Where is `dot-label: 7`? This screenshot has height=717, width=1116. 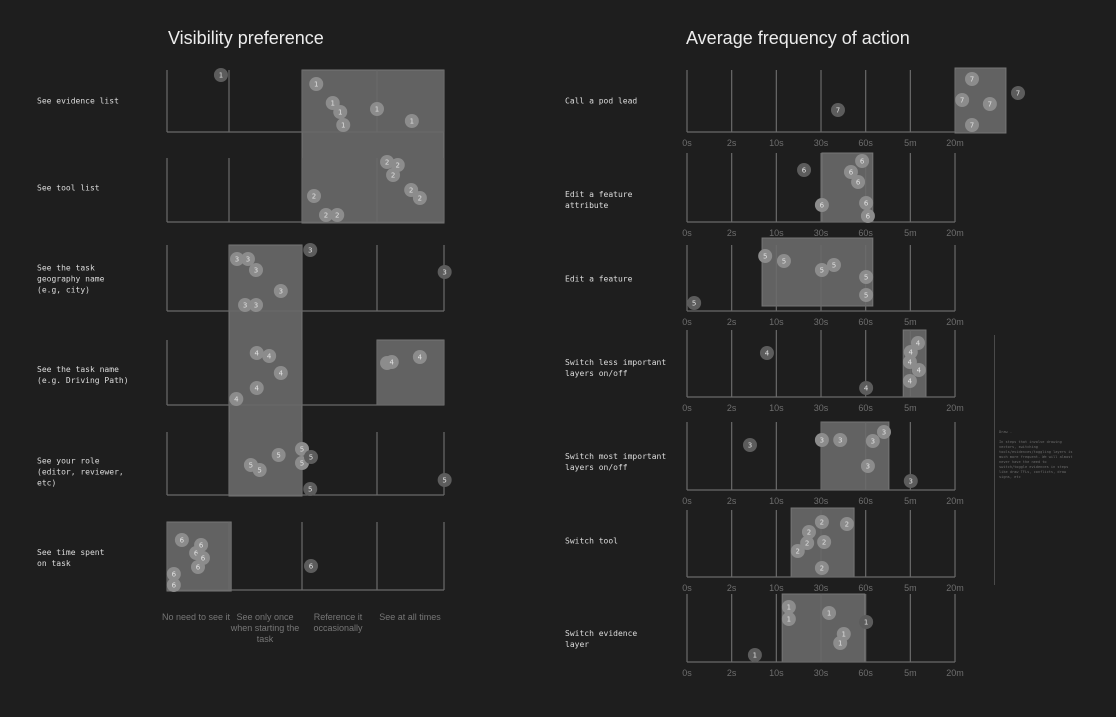
dot-label: 7 is located at coordinates (972, 126).